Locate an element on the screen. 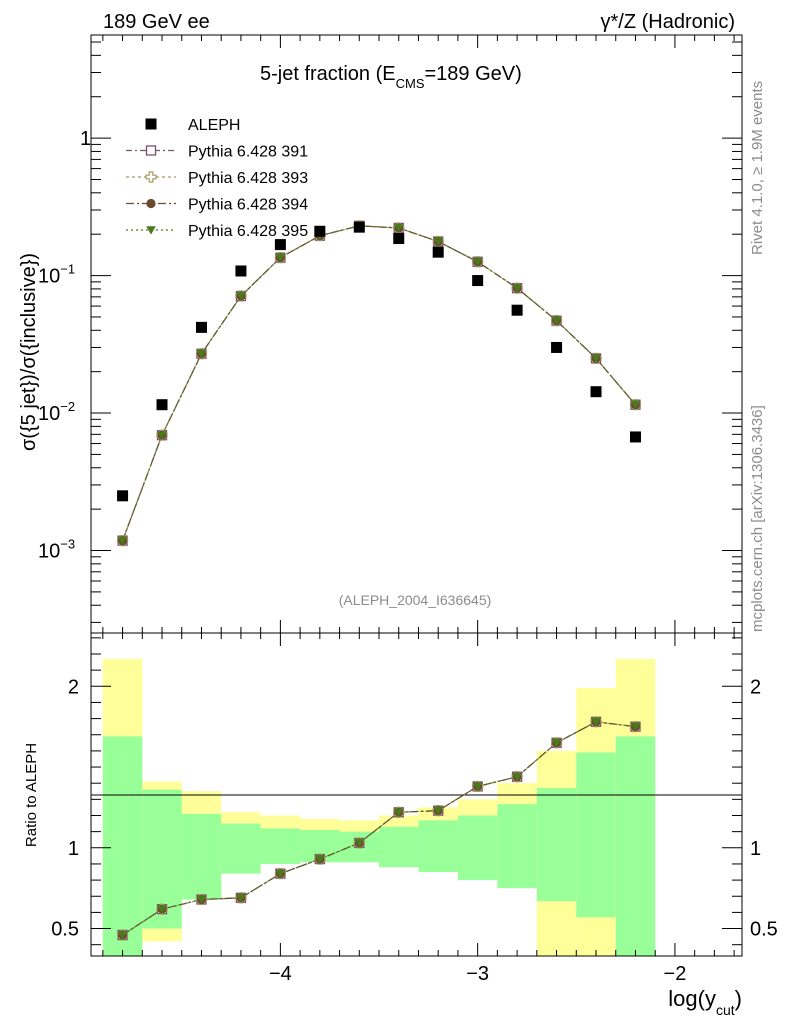 This screenshot has height=1024, width=786. legend-label: ALEPH is located at coordinates (214, 125).